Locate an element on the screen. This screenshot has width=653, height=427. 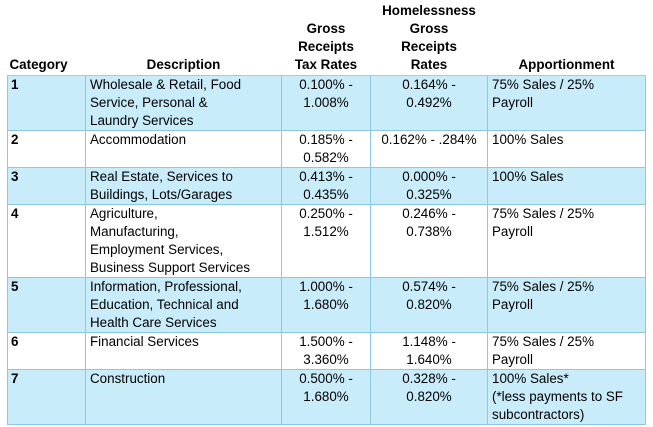
gross-receipts-cell-line: 0.413% - is located at coordinates (326, 176).